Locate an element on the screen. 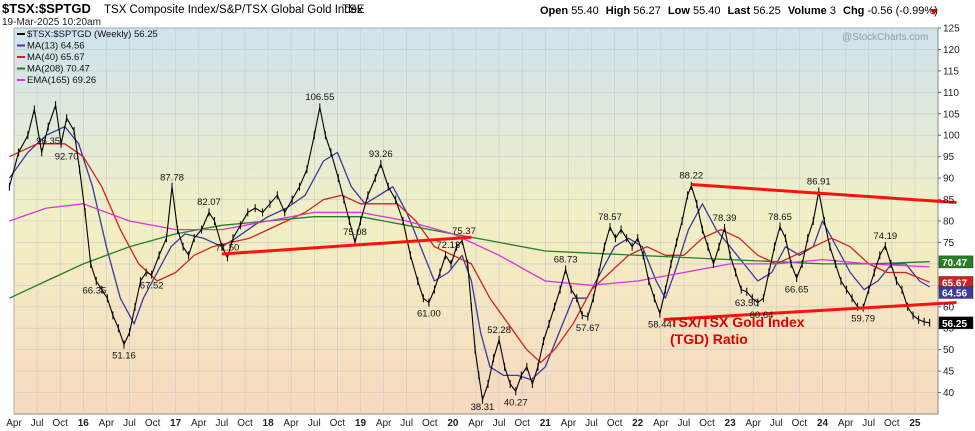  data-label: 71.50 is located at coordinates (228, 247).